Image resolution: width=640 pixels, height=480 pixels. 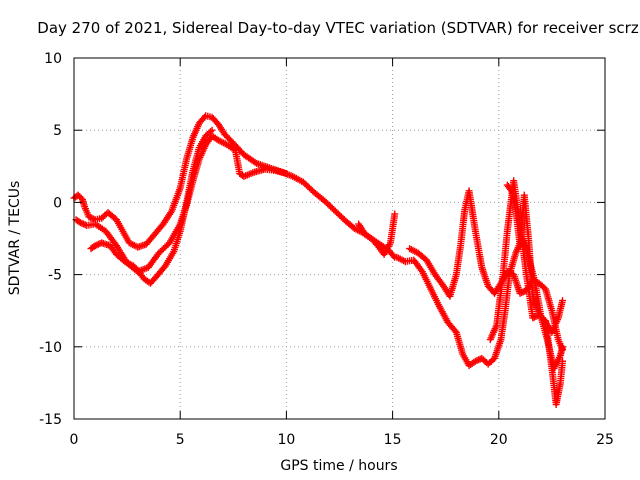 I want to click on x-axis-tick-labels: 0 5 10 15 20 25, so click(x=342, y=440).